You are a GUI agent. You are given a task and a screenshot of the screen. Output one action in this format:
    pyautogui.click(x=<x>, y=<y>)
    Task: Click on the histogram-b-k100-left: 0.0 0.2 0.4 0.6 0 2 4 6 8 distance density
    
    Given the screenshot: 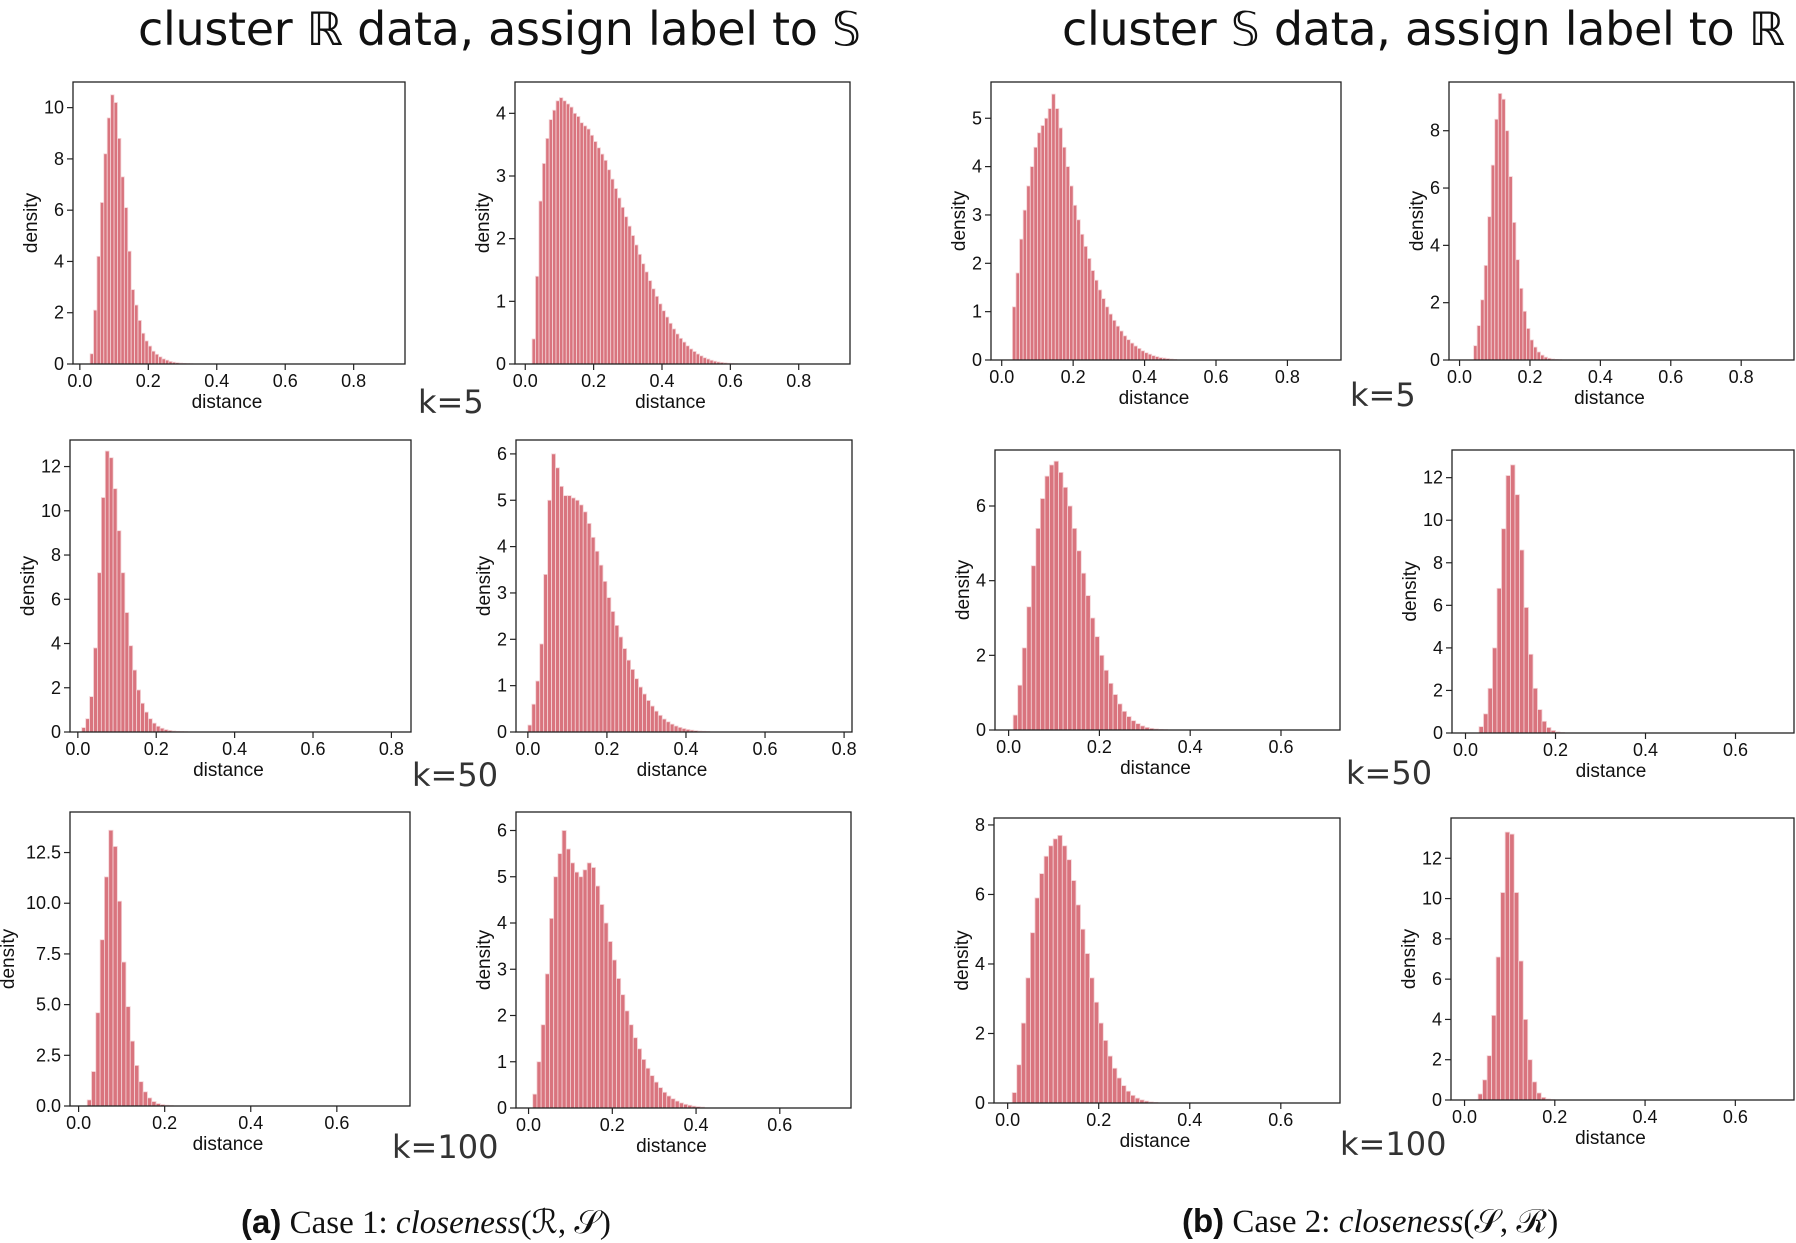 What is the action you would take?
    pyautogui.click(x=1146, y=983)
    